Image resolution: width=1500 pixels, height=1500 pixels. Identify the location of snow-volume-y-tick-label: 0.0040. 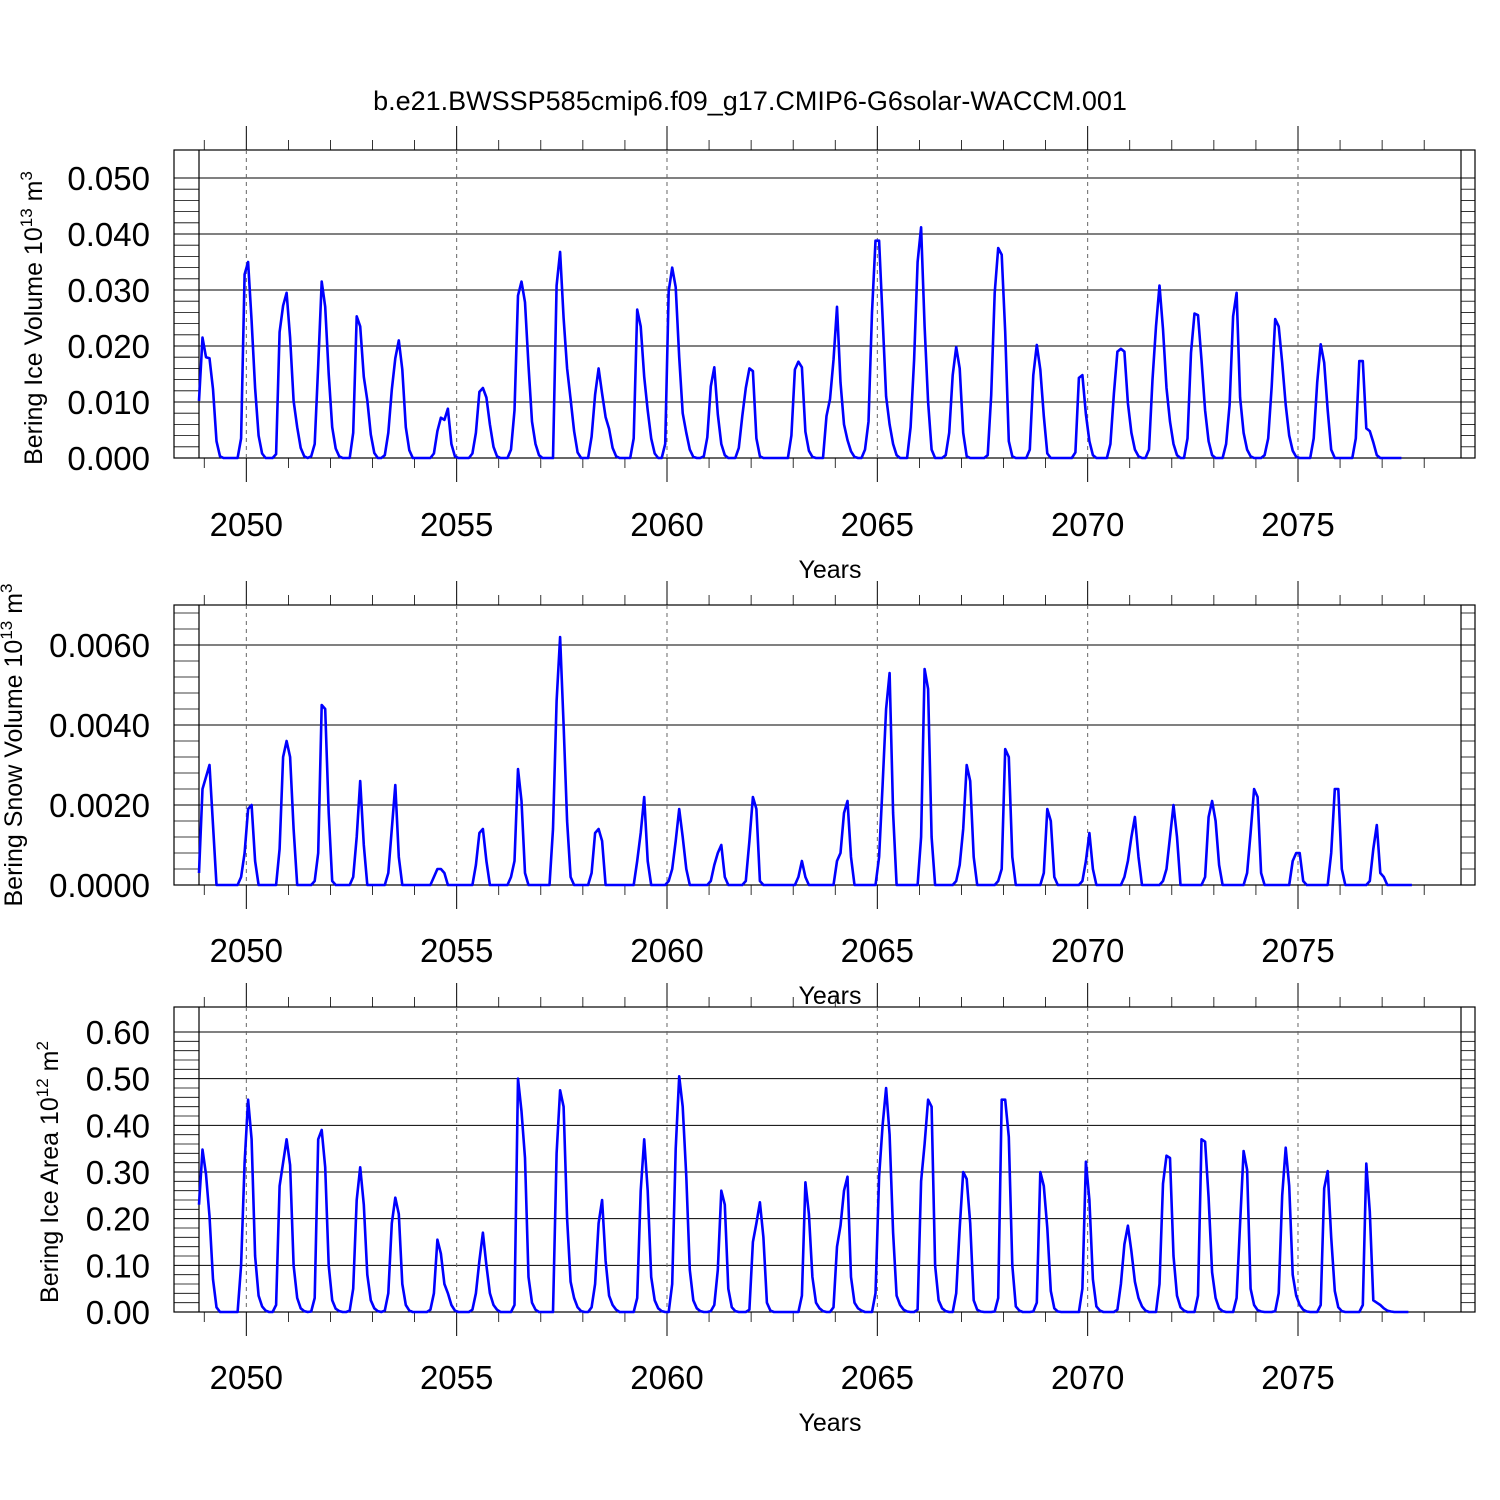
(99, 725).